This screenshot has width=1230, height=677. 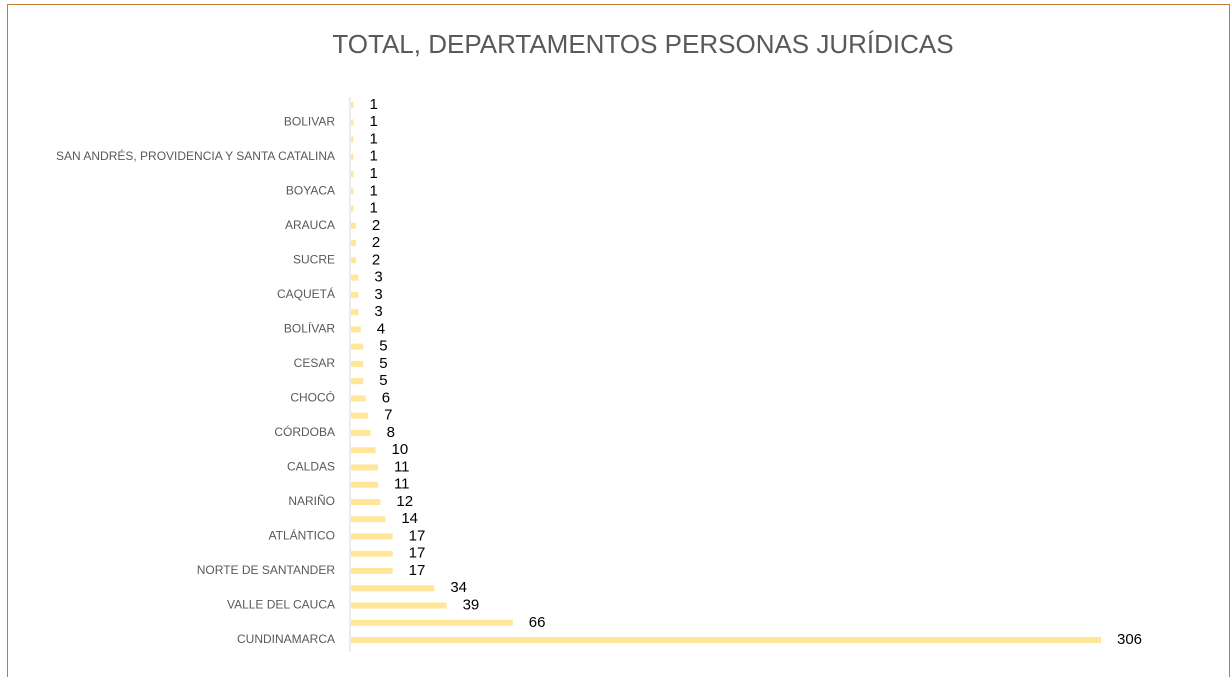 I want to click on y-tick-label: CHOCÓ, so click(x=312, y=397).